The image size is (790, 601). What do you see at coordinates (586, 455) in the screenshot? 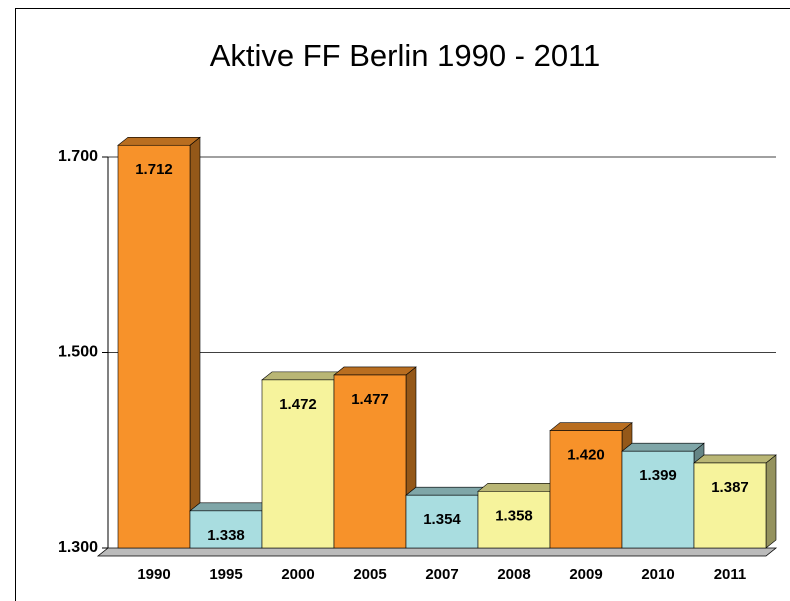
I see `data-label: 1.420` at bounding box center [586, 455].